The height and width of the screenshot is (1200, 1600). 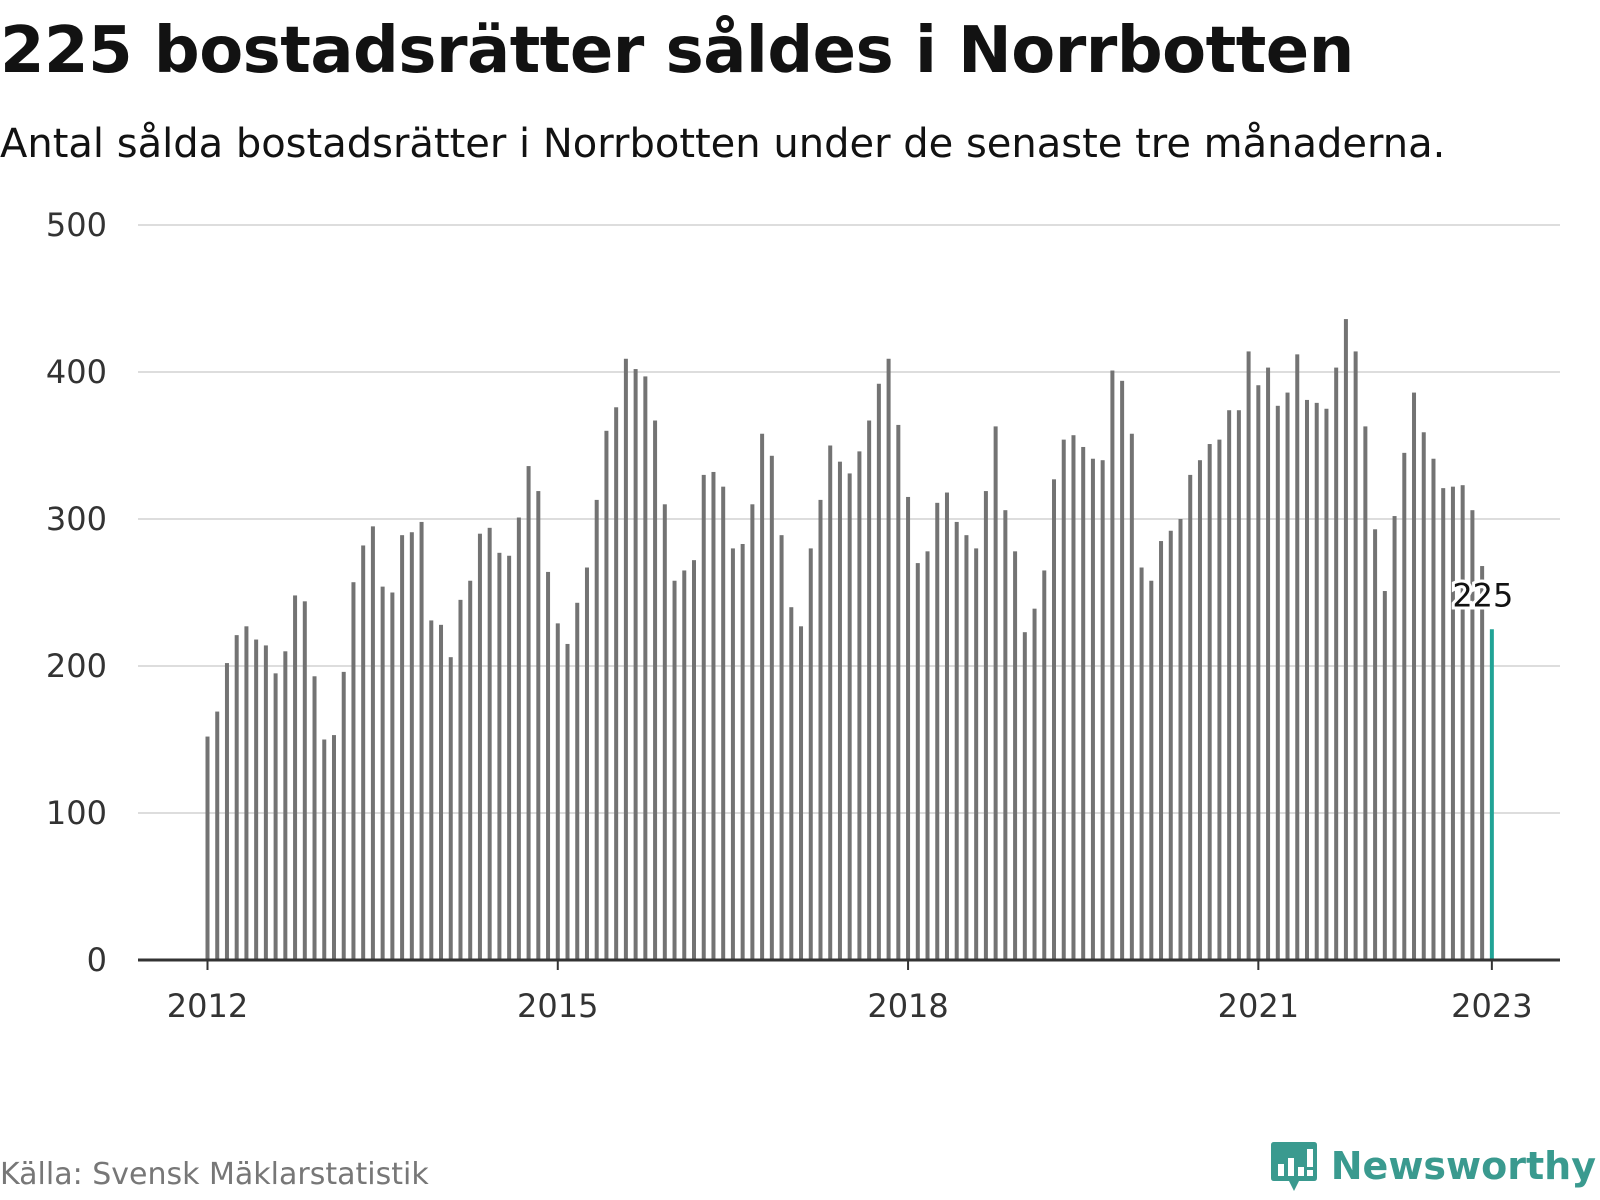 What do you see at coordinates (1491, 794) in the screenshot?
I see `highlight-bar` at bounding box center [1491, 794].